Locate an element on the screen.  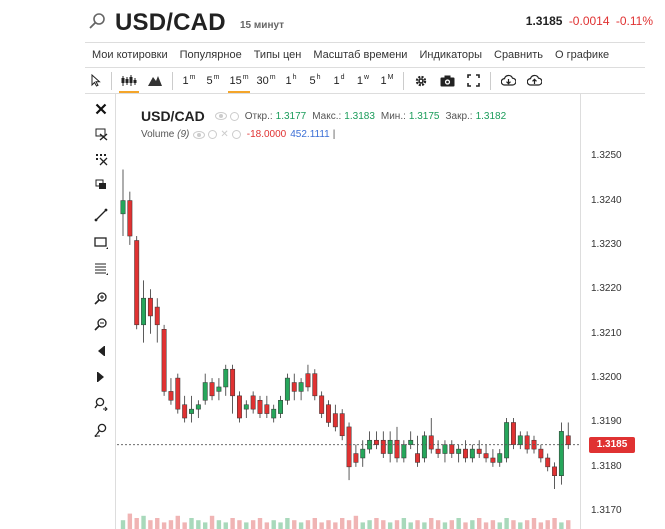
y-tick: 1.3230 is located at coordinates (606, 244).